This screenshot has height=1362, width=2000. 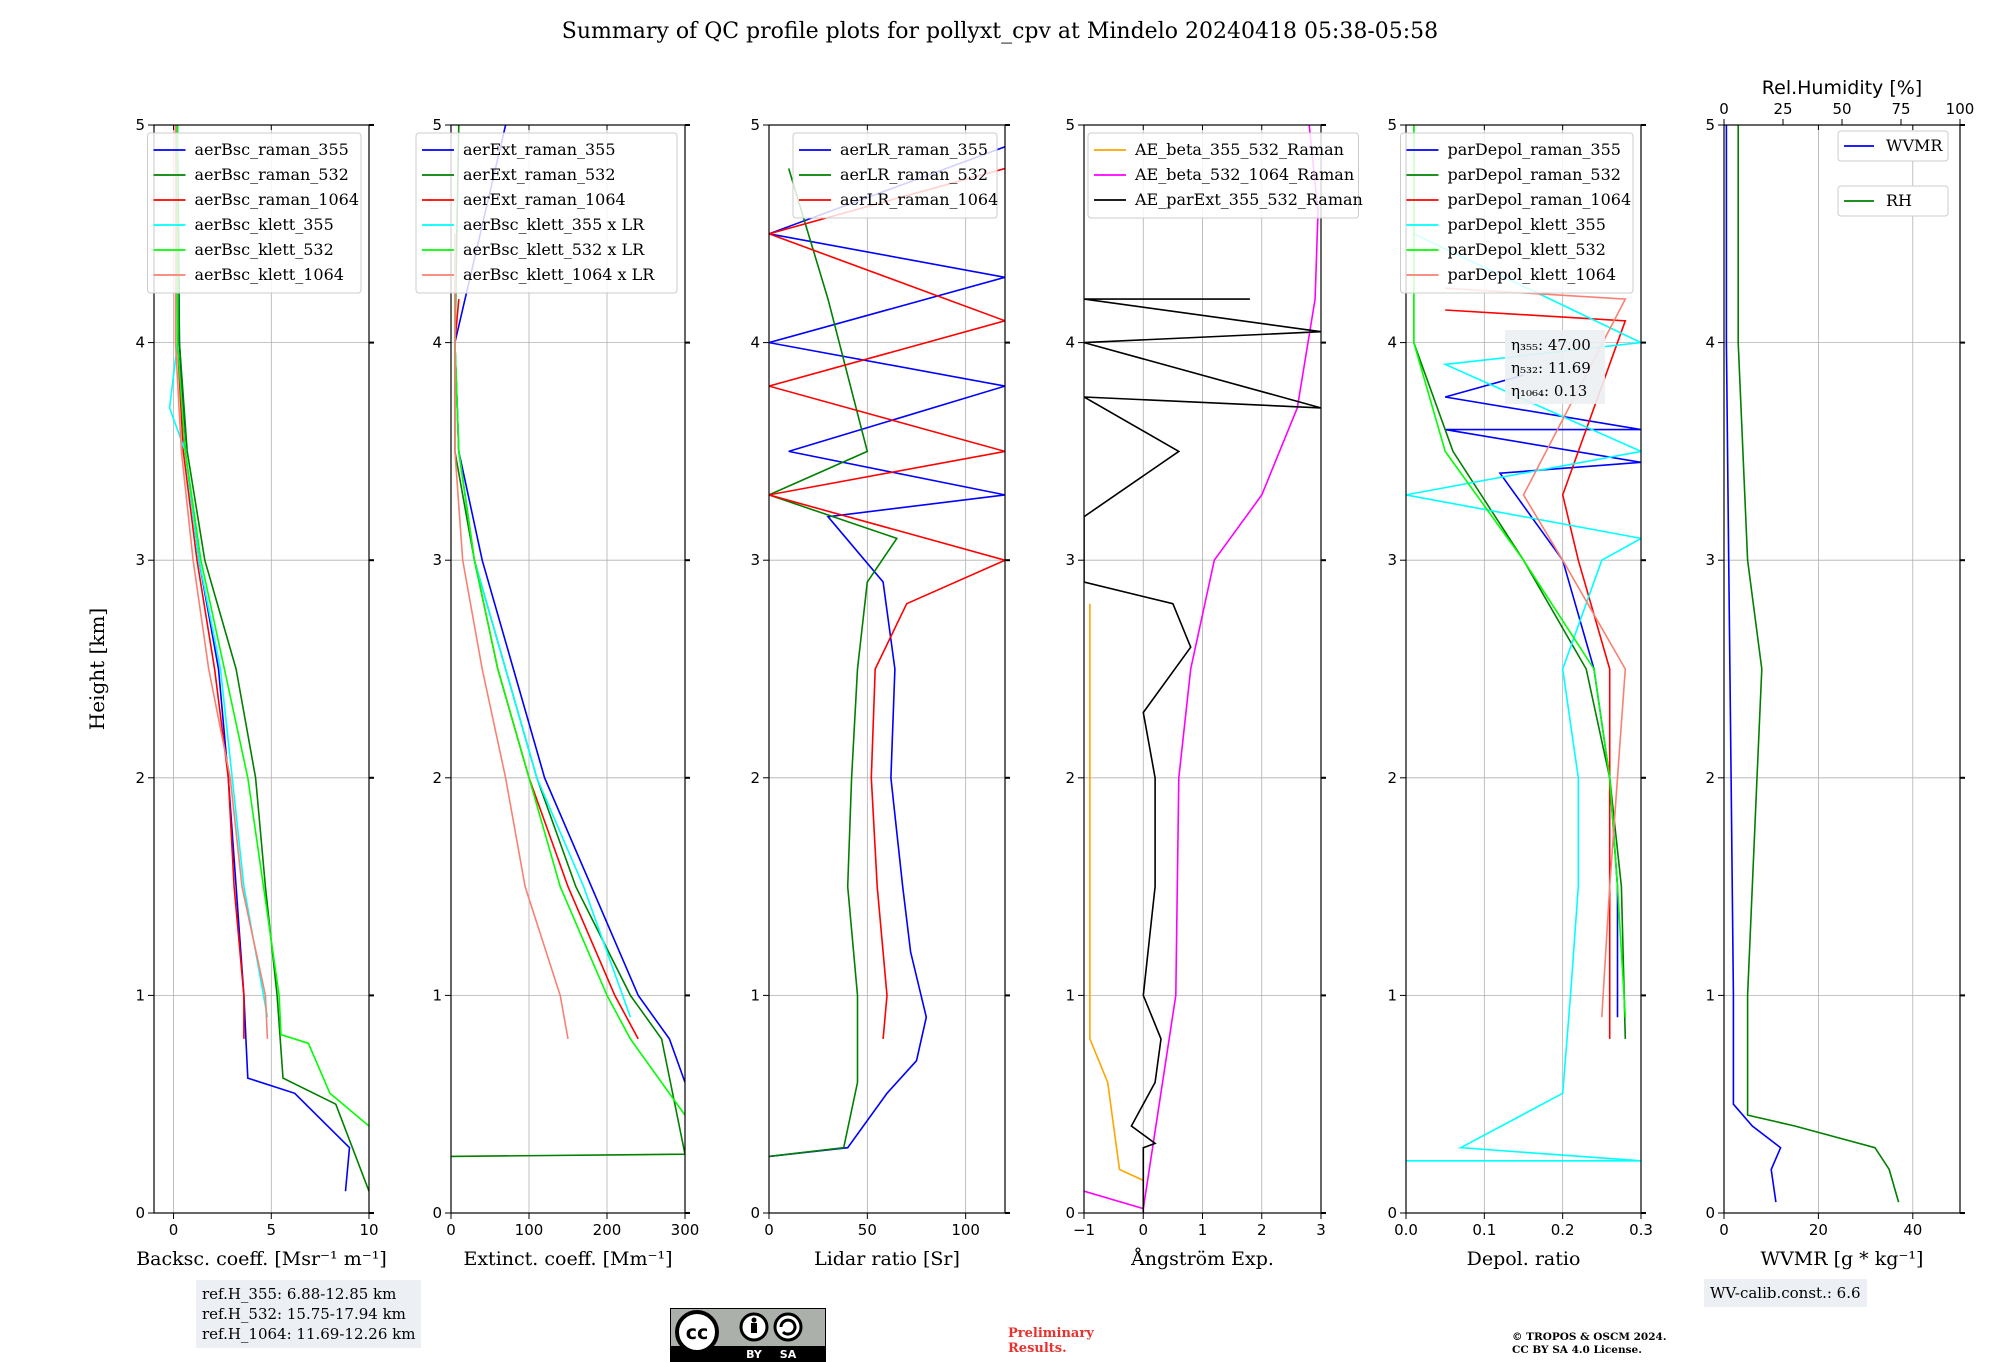 What do you see at coordinates (748, 1335) in the screenshot?
I see `cc-by-sa-license-badge: cc BY SA` at bounding box center [748, 1335].